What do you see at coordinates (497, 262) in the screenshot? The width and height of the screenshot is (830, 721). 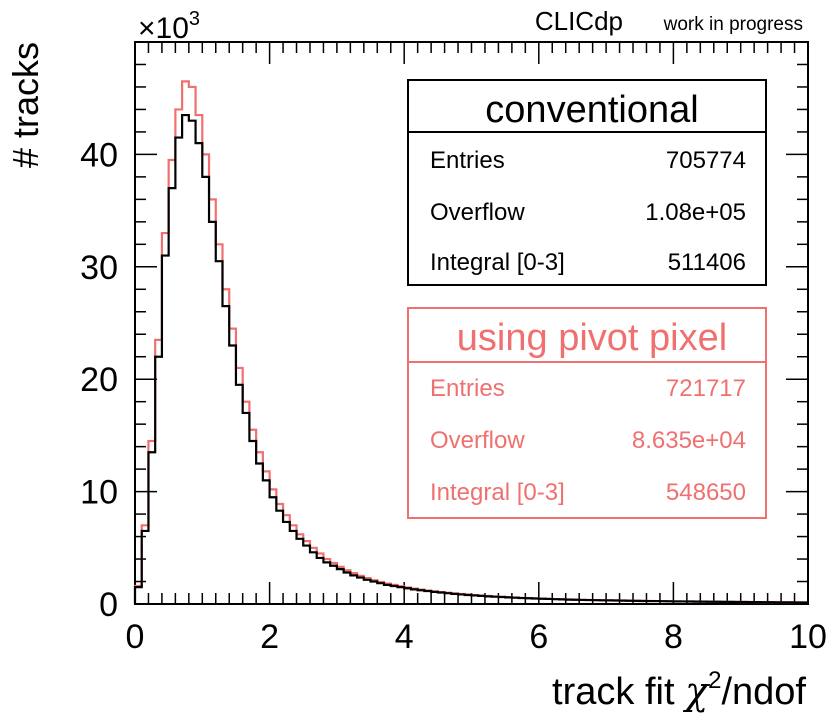 I see `stats-conventional-integral-label: Integral [0-3]` at bounding box center [497, 262].